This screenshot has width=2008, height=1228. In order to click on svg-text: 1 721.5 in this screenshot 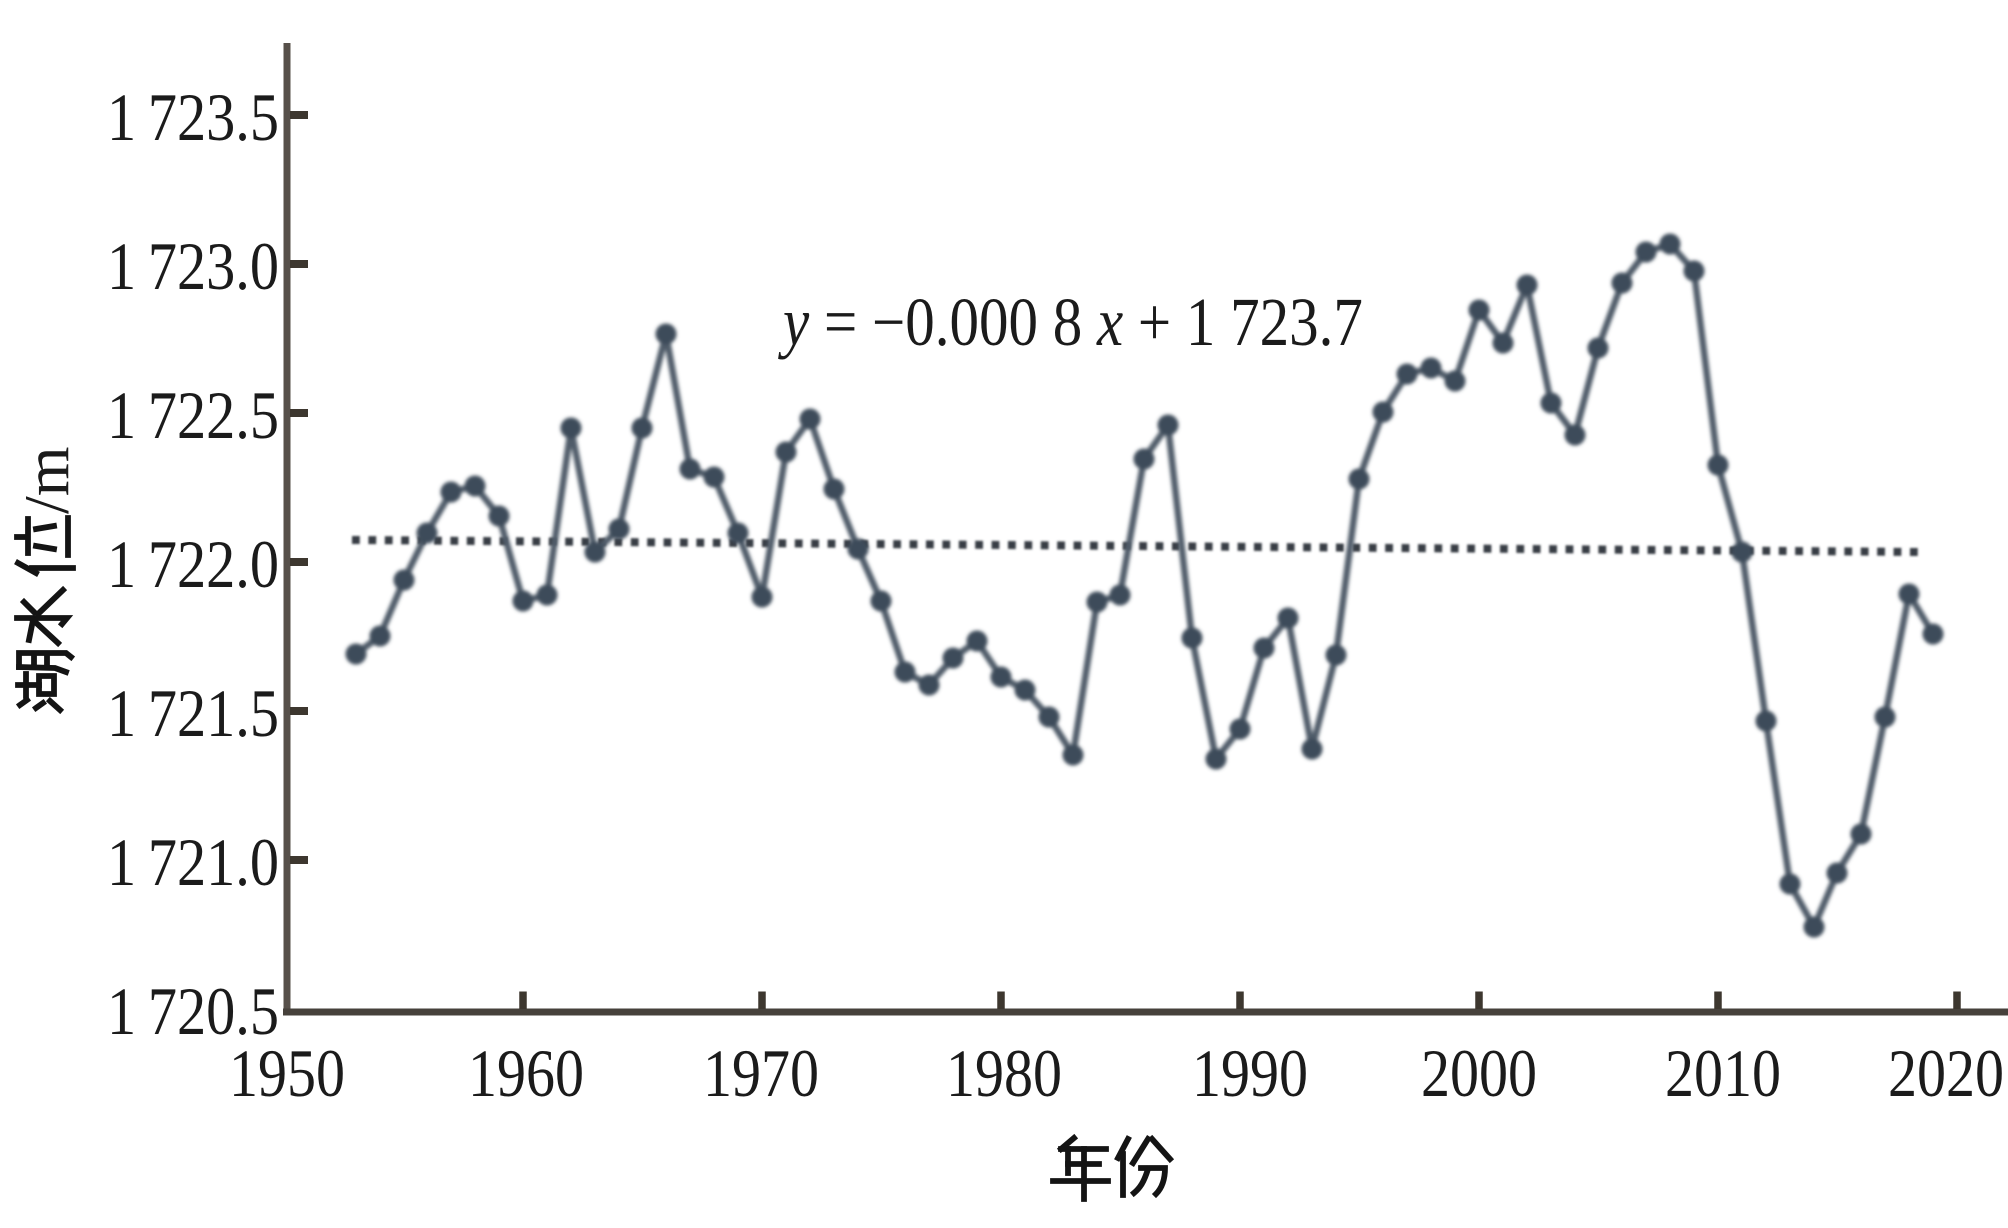, I will do `click(193, 713)`.